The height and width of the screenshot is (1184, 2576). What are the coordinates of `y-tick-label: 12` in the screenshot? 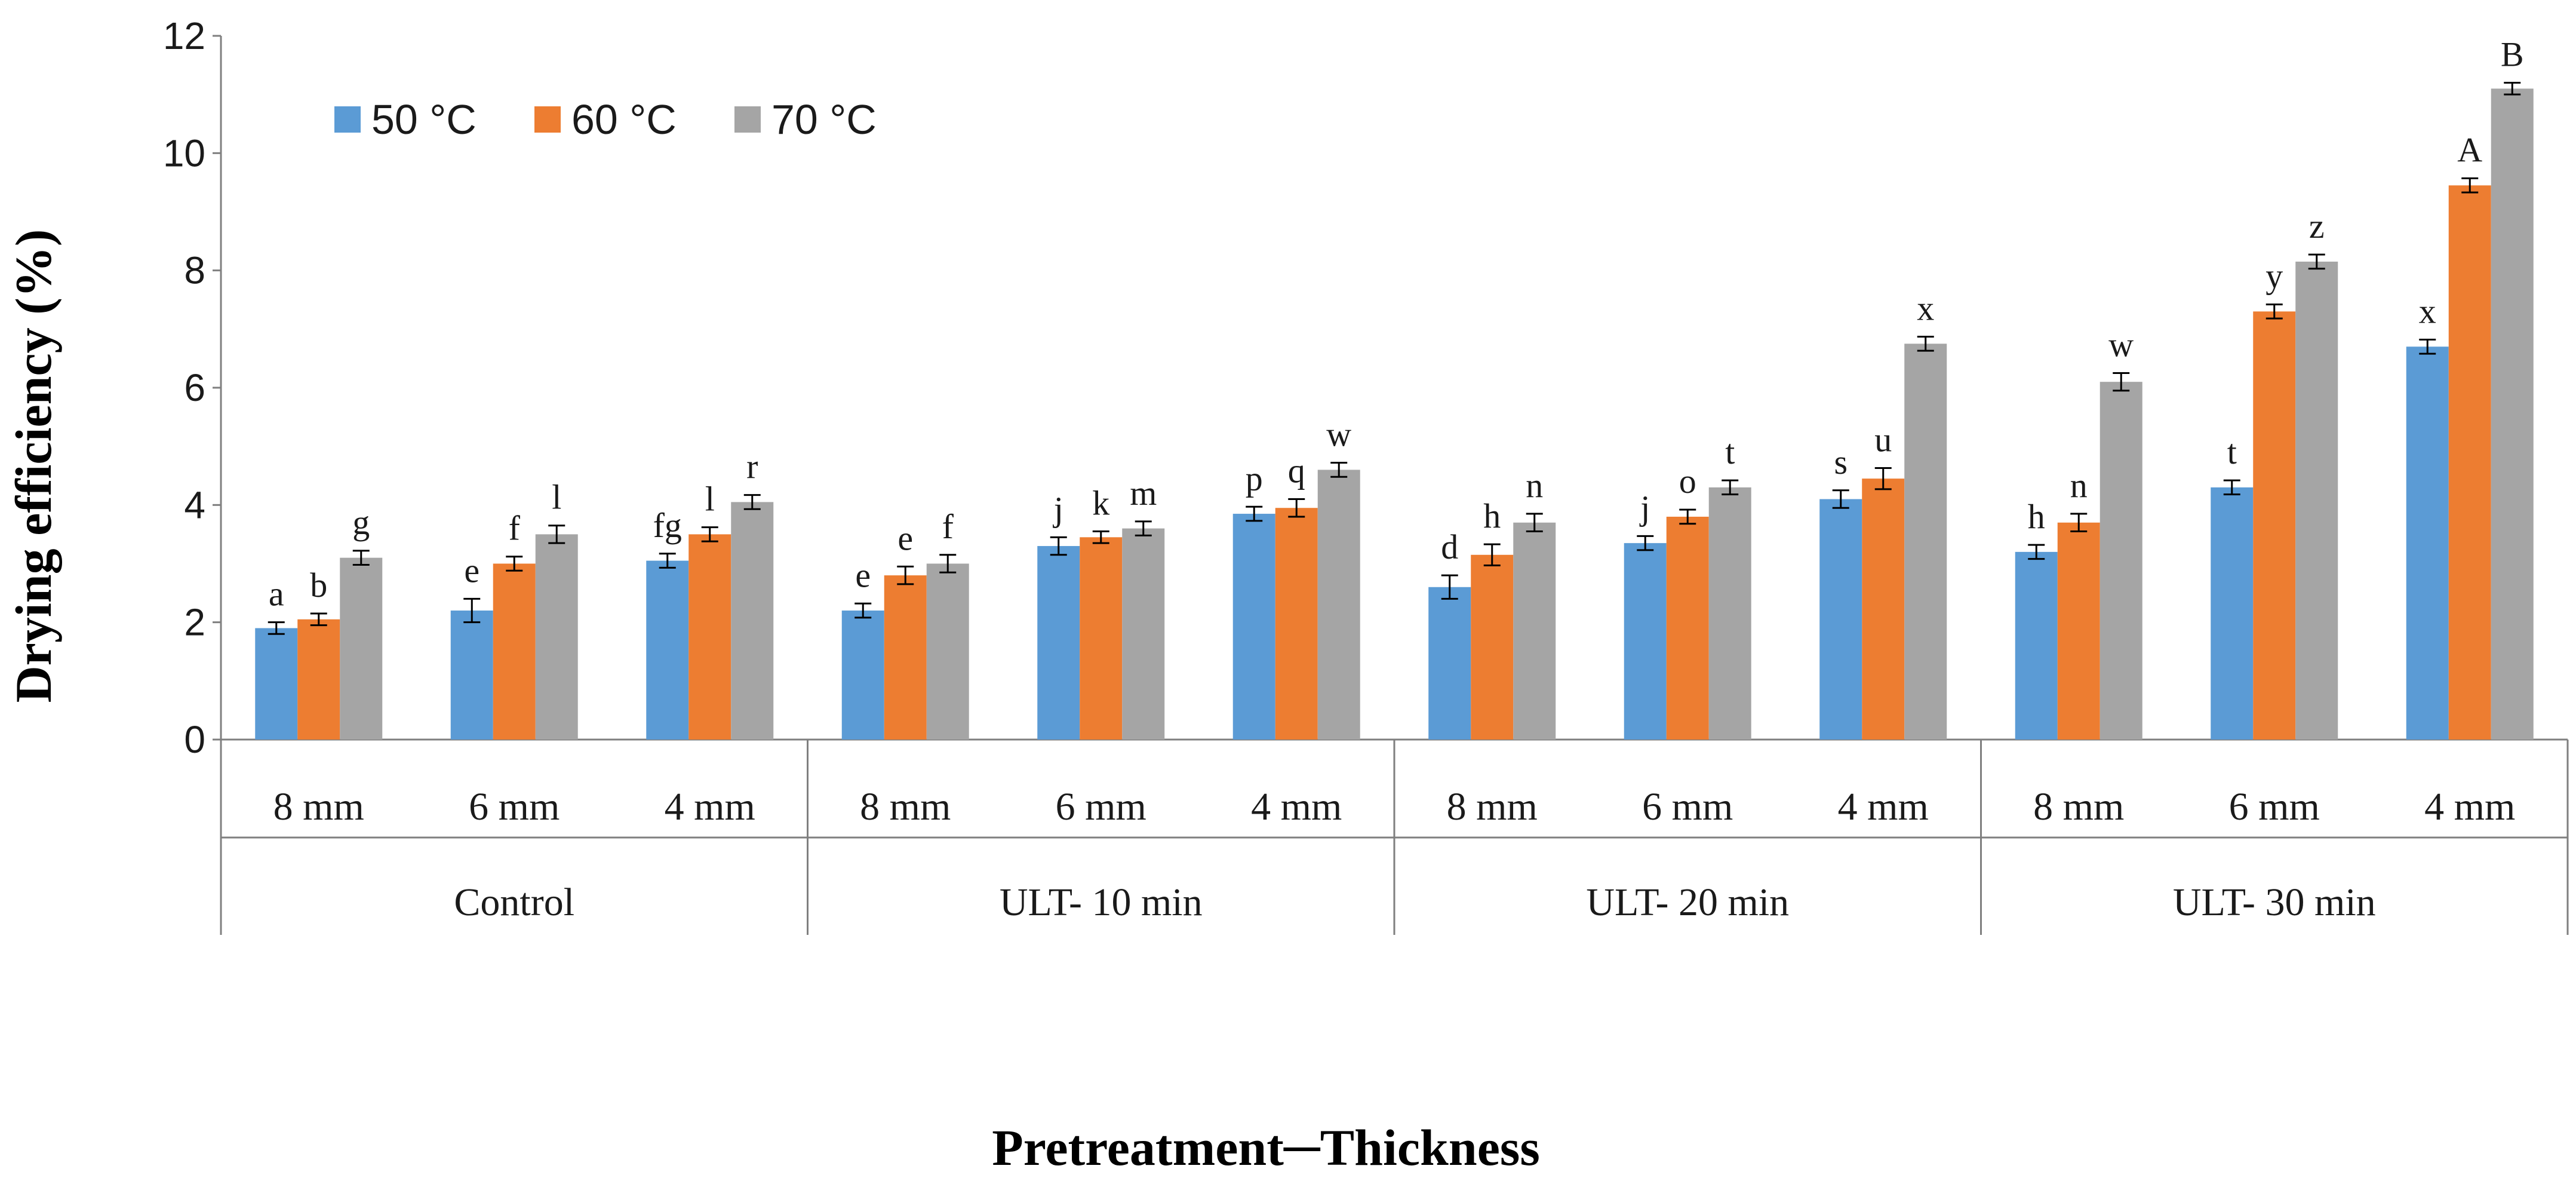 It's located at (184, 35).